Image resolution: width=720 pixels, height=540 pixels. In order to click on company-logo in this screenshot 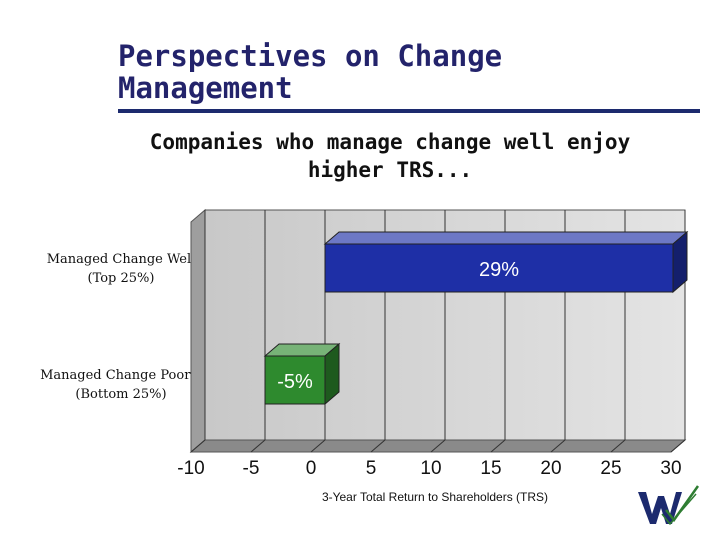, I will do `click(669, 505)`.